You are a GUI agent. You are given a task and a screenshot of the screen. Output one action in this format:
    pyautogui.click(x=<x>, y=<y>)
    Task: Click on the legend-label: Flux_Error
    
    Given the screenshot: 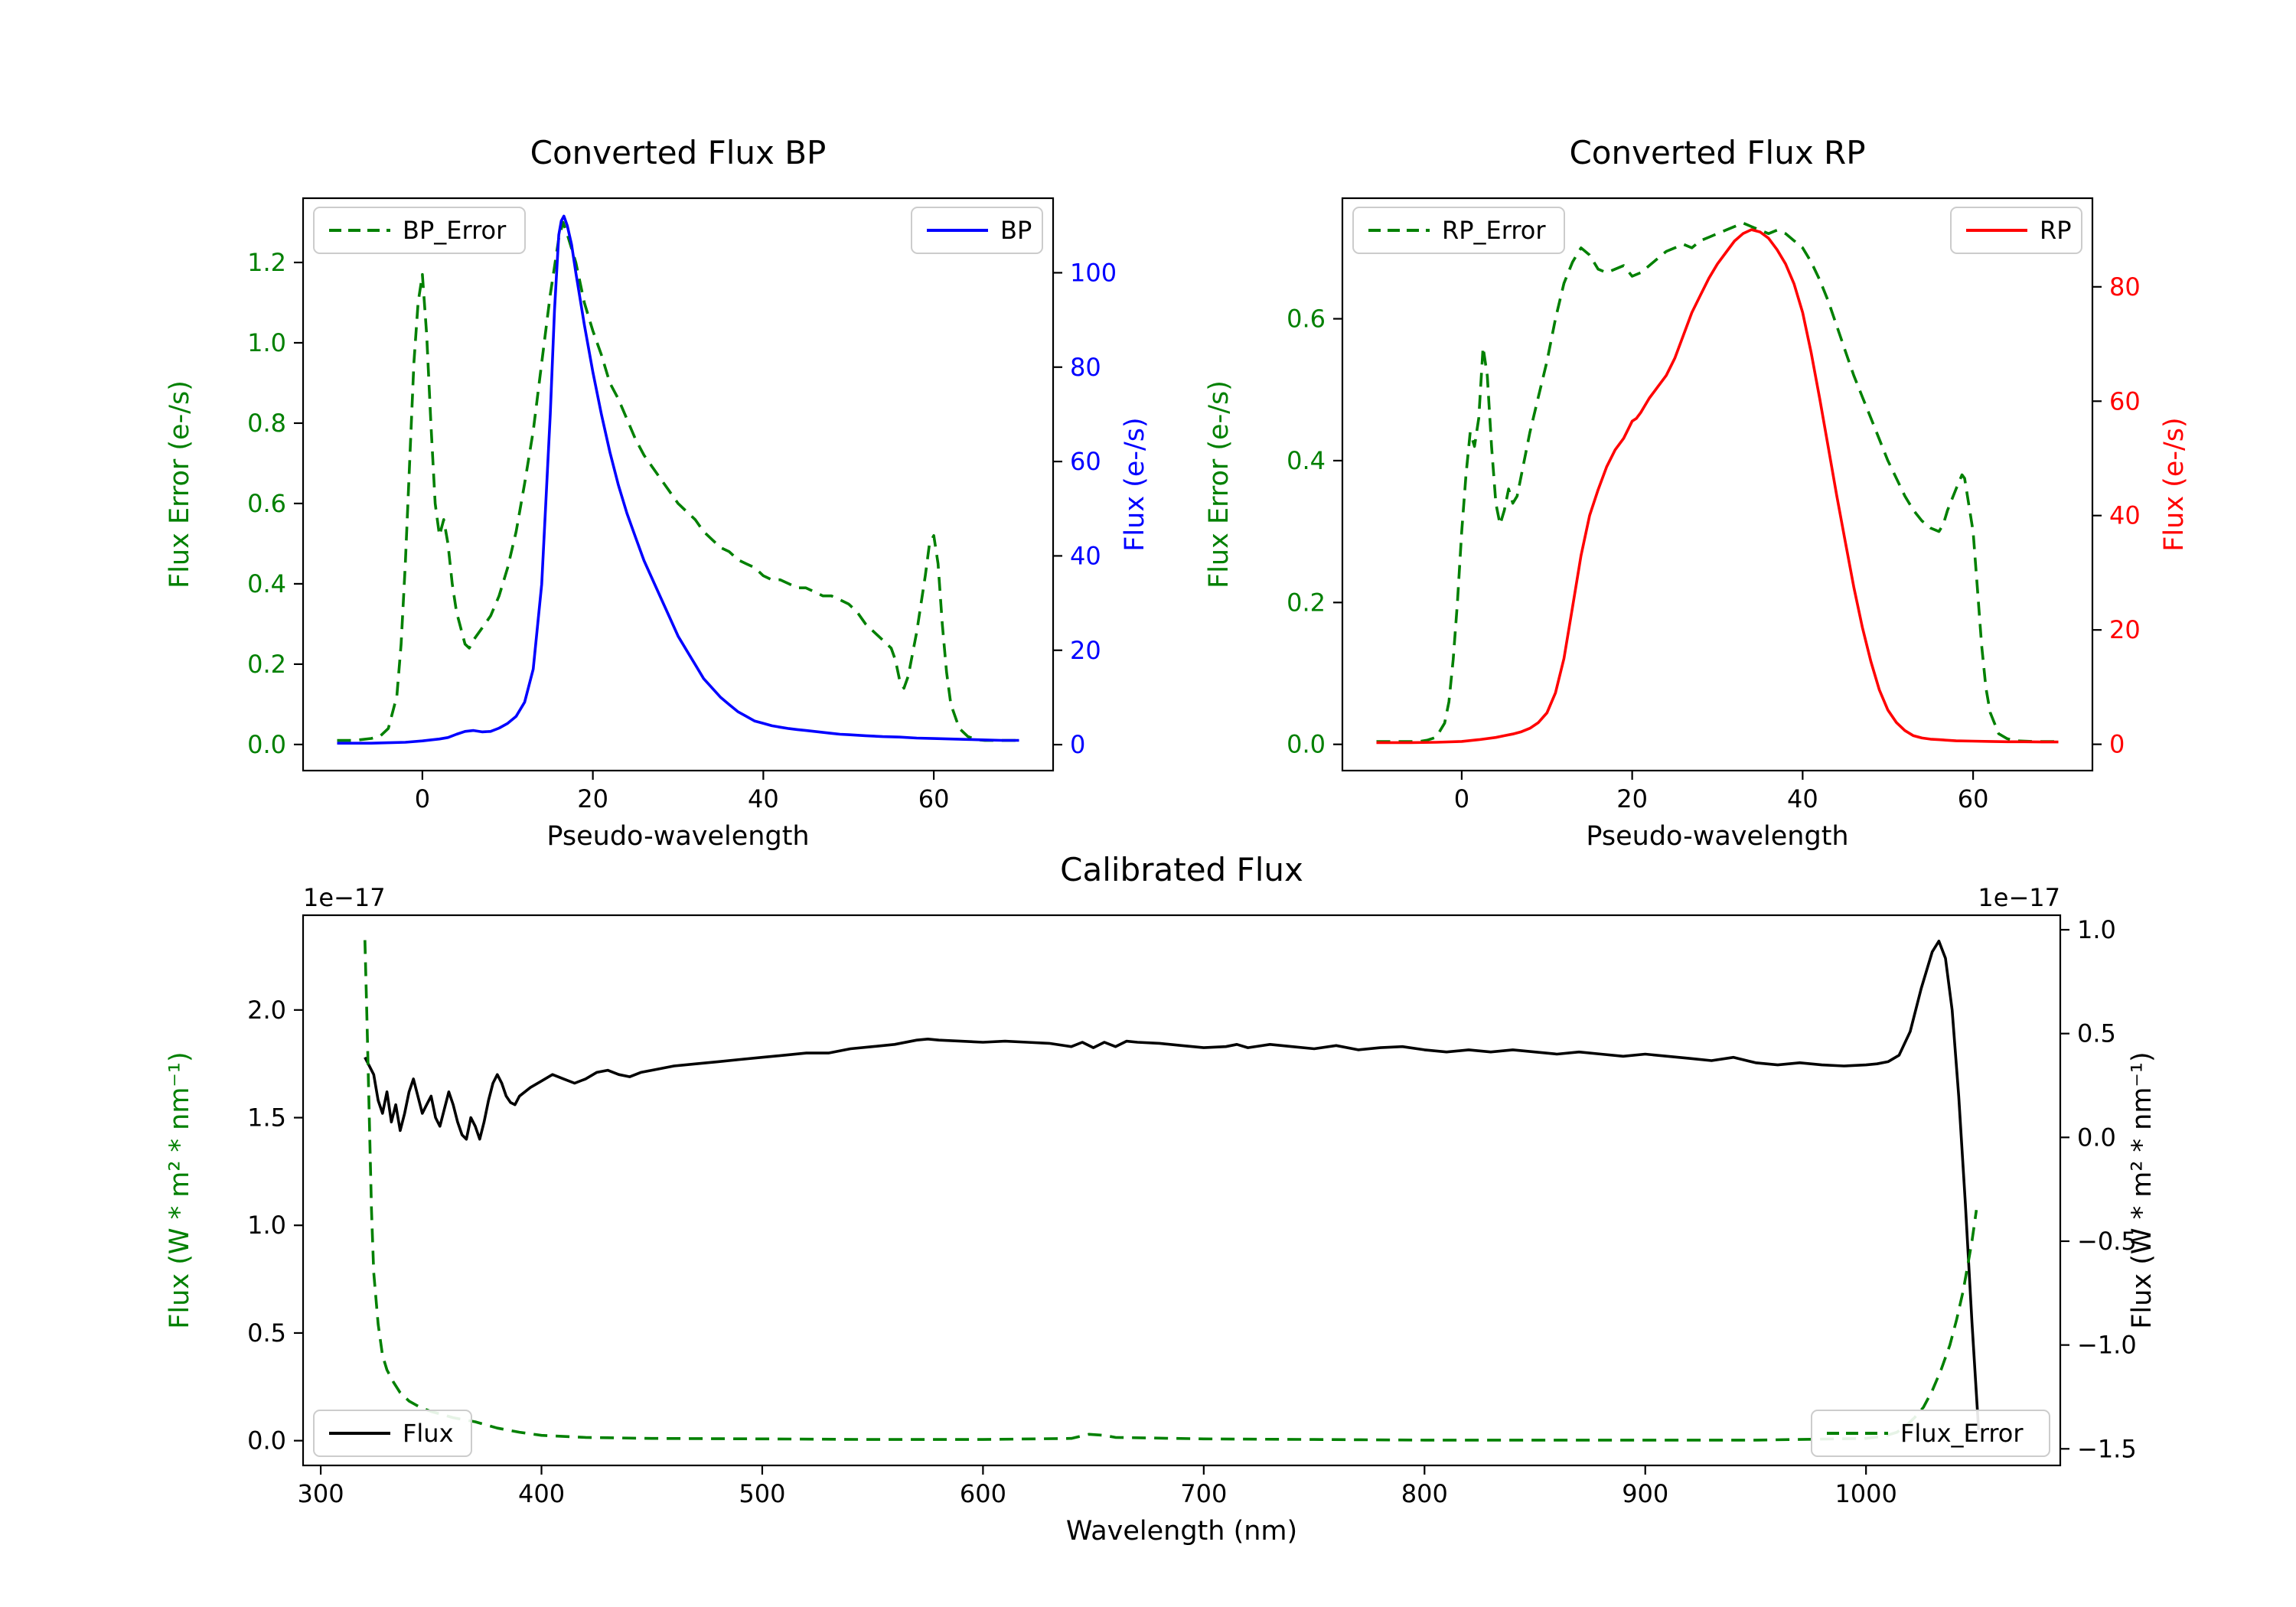 What is the action you would take?
    pyautogui.click(x=1962, y=1433)
    